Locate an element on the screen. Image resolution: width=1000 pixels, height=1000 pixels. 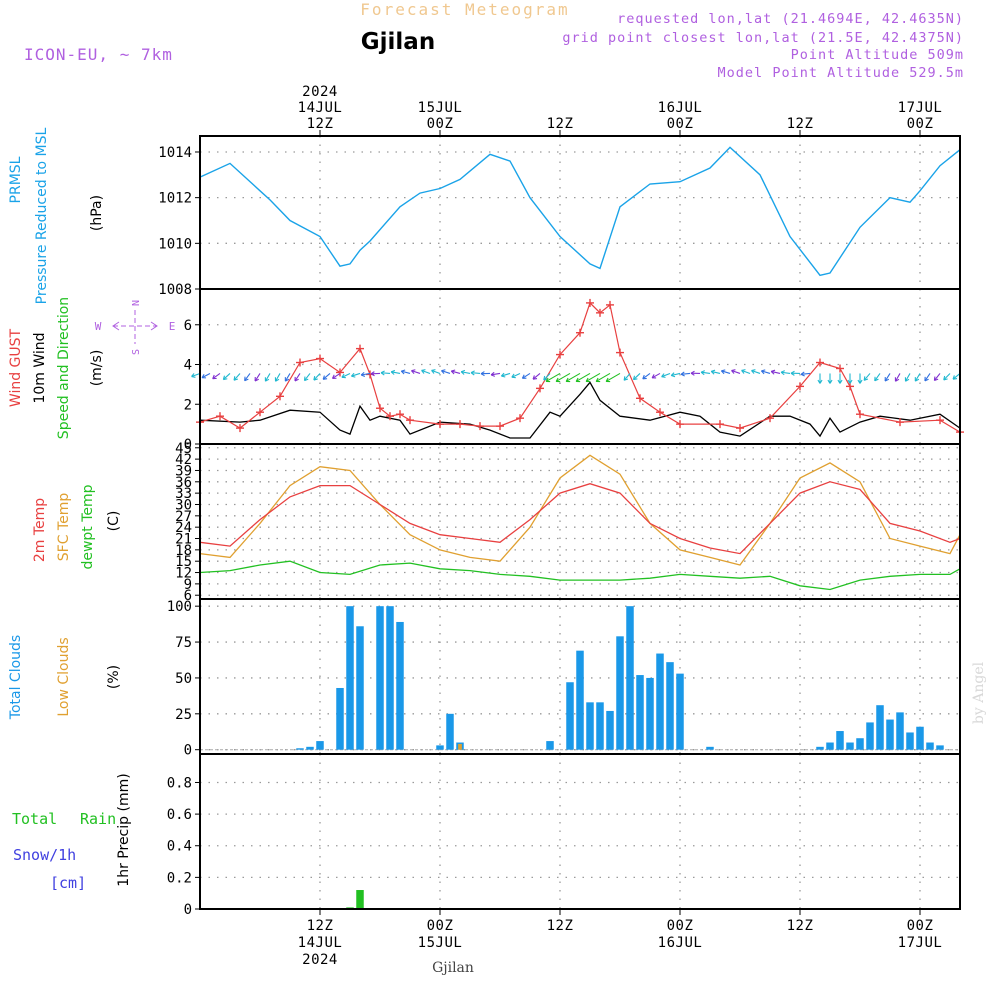
temp-unit: (C) is located at coordinates (114, 521).